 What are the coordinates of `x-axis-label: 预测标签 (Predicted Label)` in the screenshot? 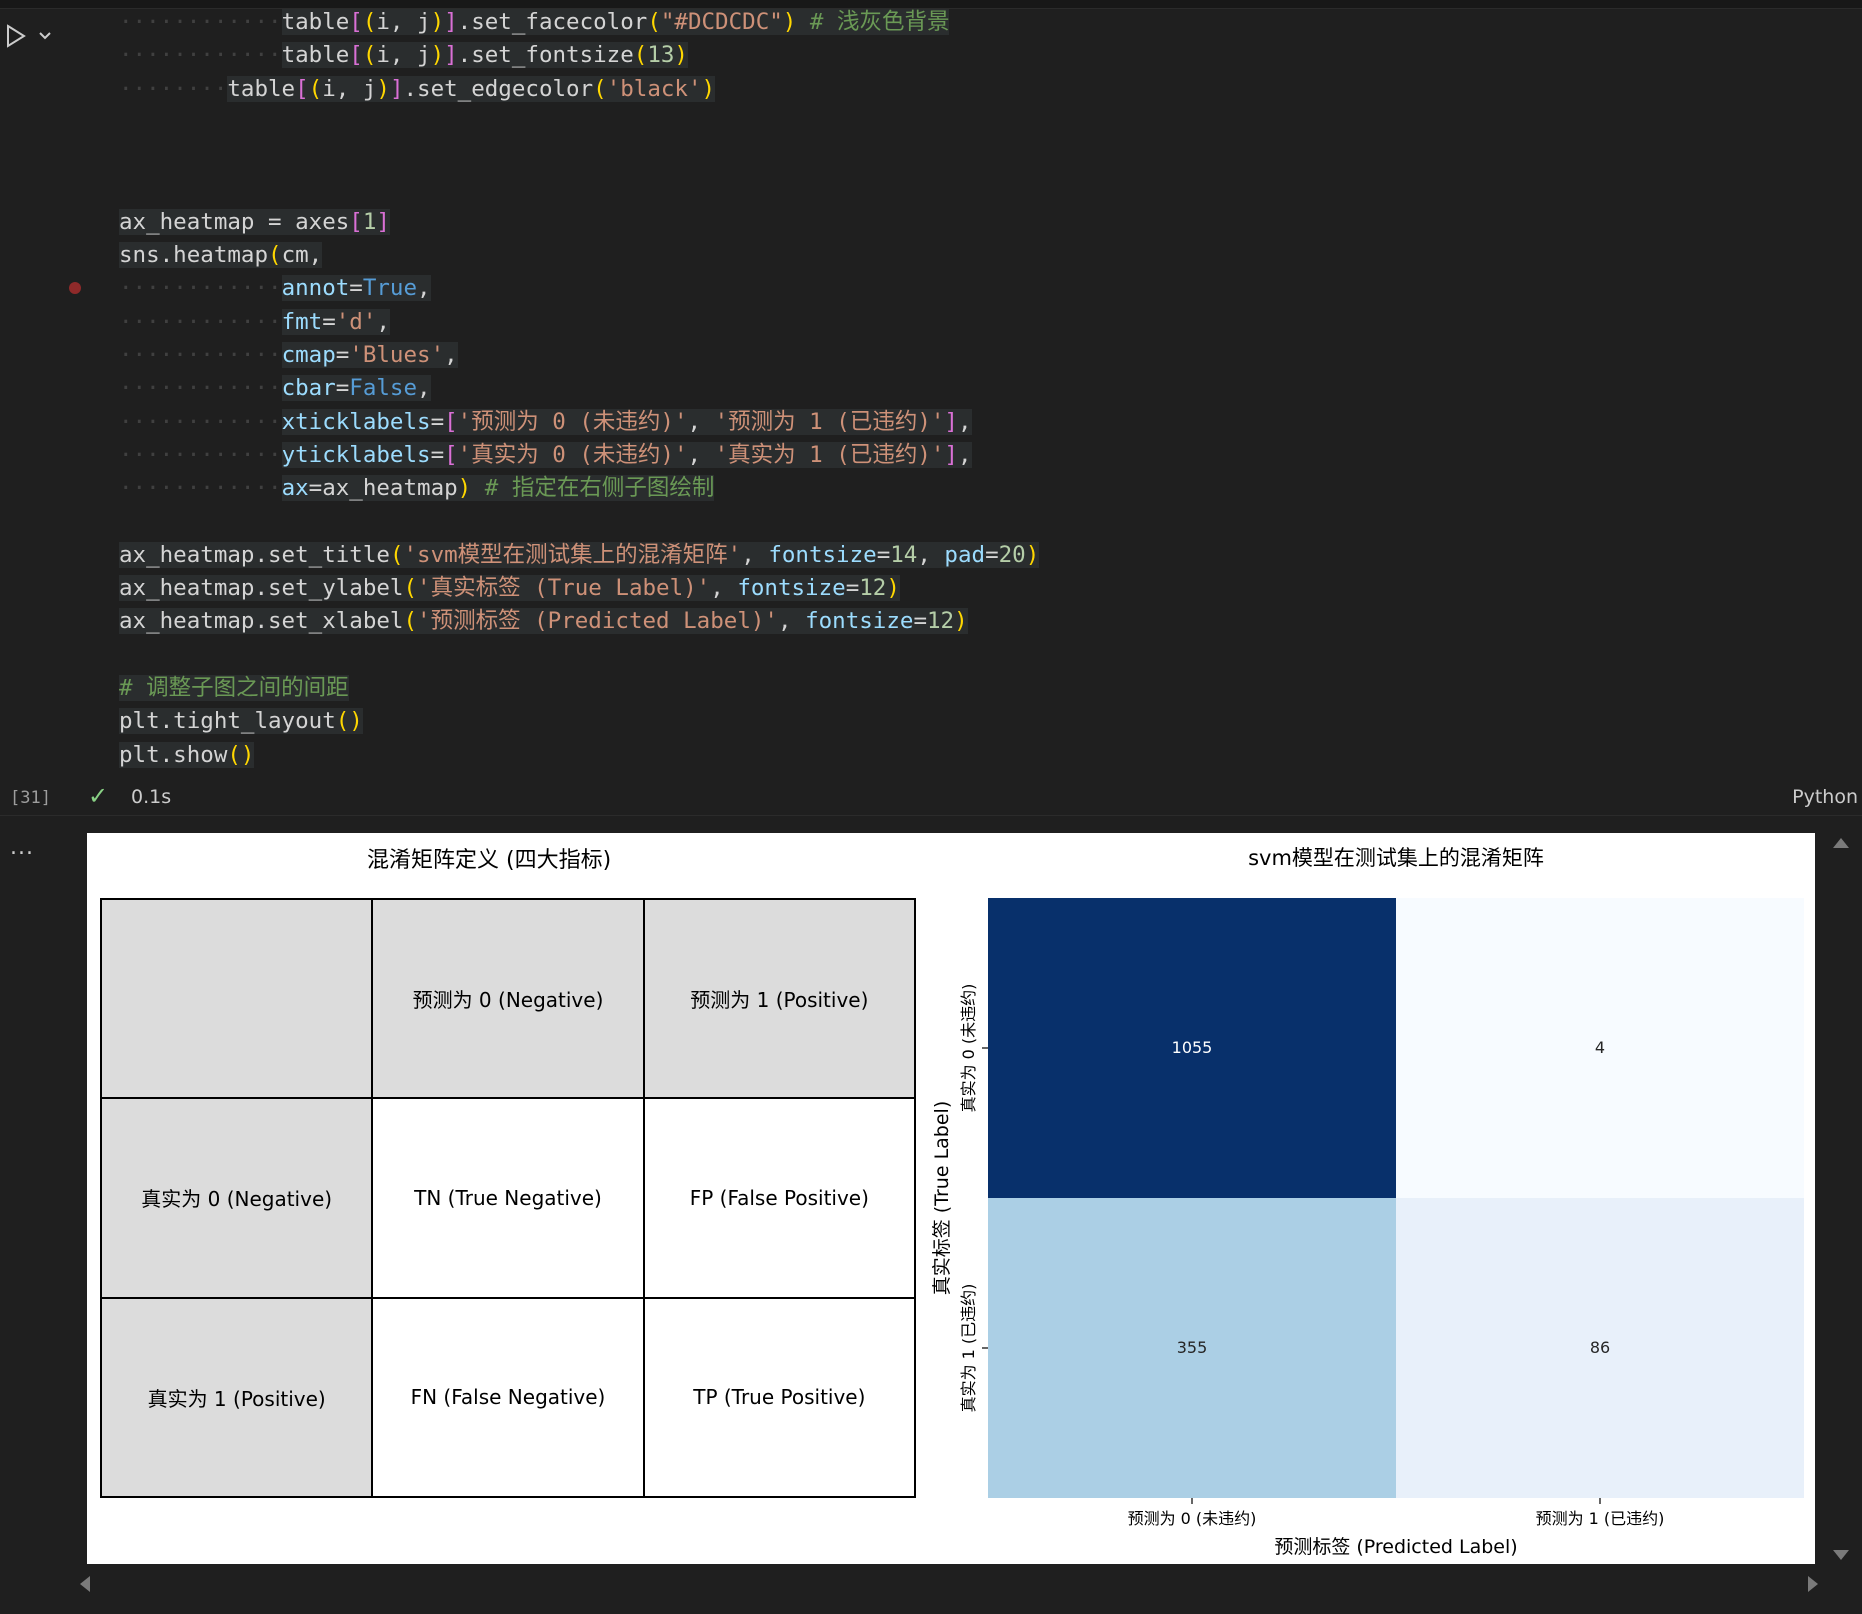 It's located at (1395, 1547).